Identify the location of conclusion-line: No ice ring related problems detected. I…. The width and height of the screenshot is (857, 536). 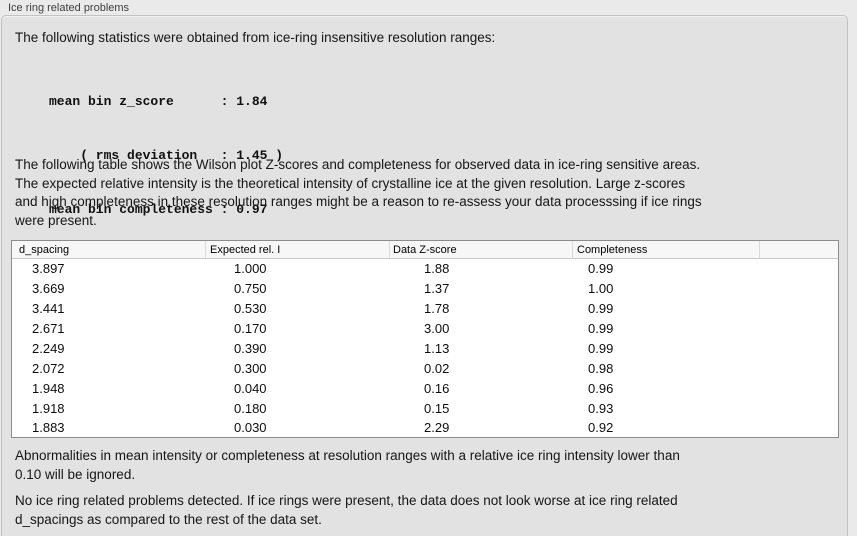
(346, 500).